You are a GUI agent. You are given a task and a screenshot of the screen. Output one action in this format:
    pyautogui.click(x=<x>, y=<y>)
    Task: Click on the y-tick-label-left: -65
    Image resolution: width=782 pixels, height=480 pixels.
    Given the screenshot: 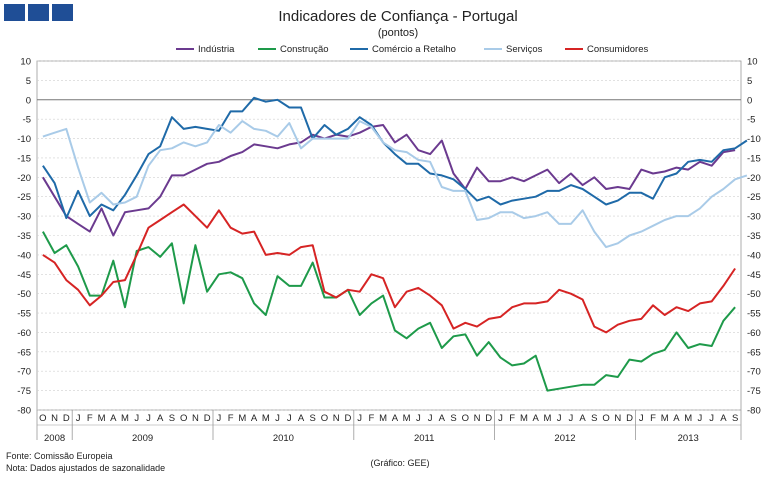 What is the action you would take?
    pyautogui.click(x=24, y=352)
    